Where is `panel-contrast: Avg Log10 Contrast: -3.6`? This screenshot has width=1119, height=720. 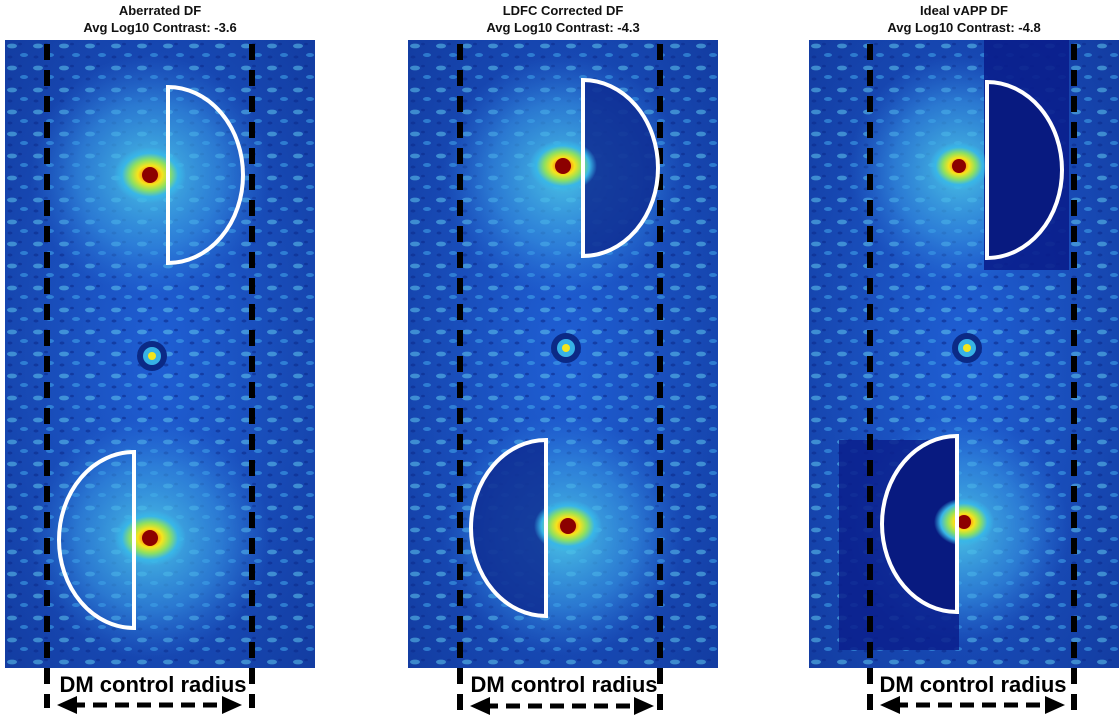 panel-contrast: Avg Log10 Contrast: -3.6 is located at coordinates (160, 27).